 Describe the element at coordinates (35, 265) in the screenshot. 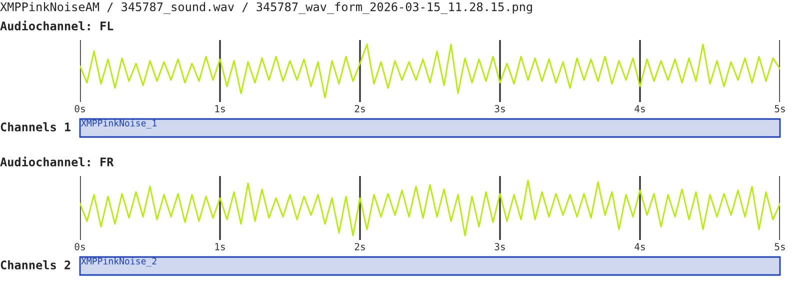

I see `text: Channels 2` at that location.